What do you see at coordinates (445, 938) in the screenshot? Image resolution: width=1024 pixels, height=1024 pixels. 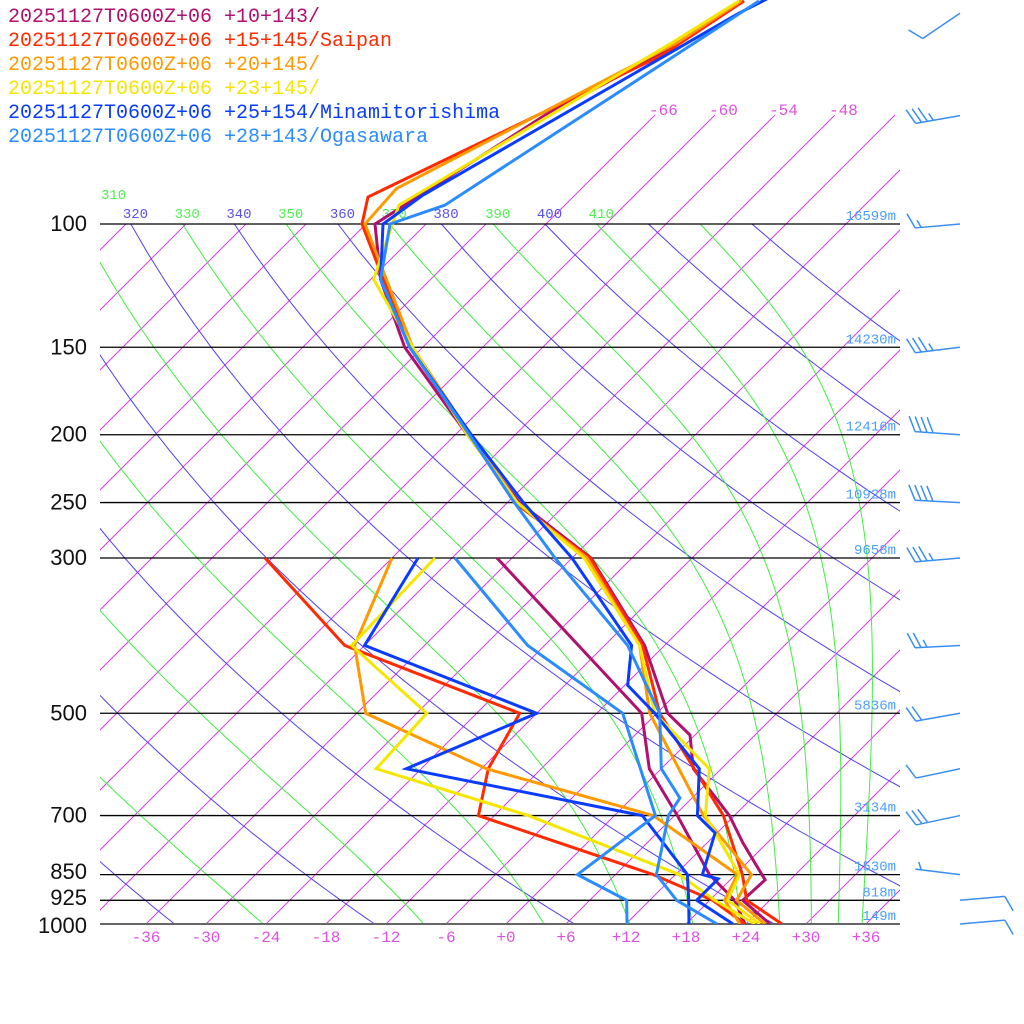 I see `temperature-tick-label: -6` at bounding box center [445, 938].